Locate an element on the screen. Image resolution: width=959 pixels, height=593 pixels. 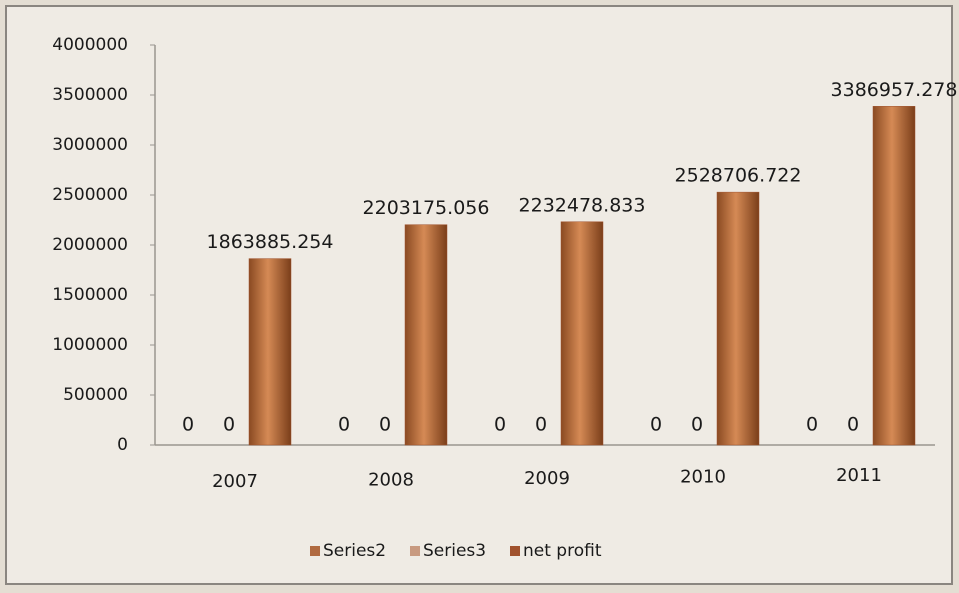
x-tick-label: 2008 is located at coordinates (391, 480).